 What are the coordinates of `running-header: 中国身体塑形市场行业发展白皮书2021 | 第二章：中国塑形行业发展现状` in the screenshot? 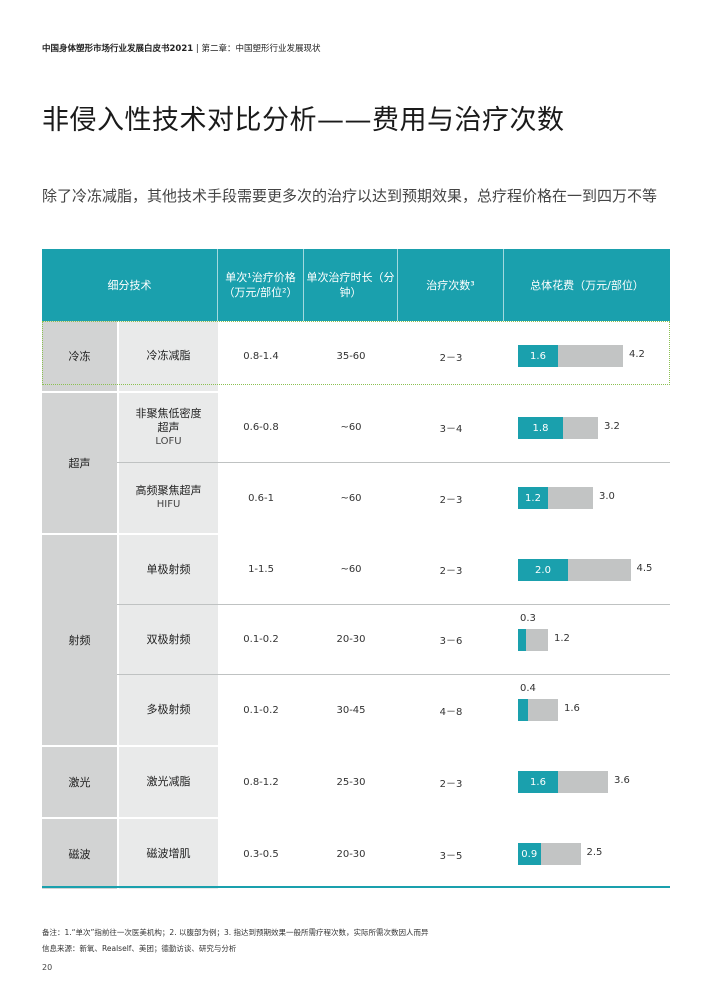 It's located at (181, 48).